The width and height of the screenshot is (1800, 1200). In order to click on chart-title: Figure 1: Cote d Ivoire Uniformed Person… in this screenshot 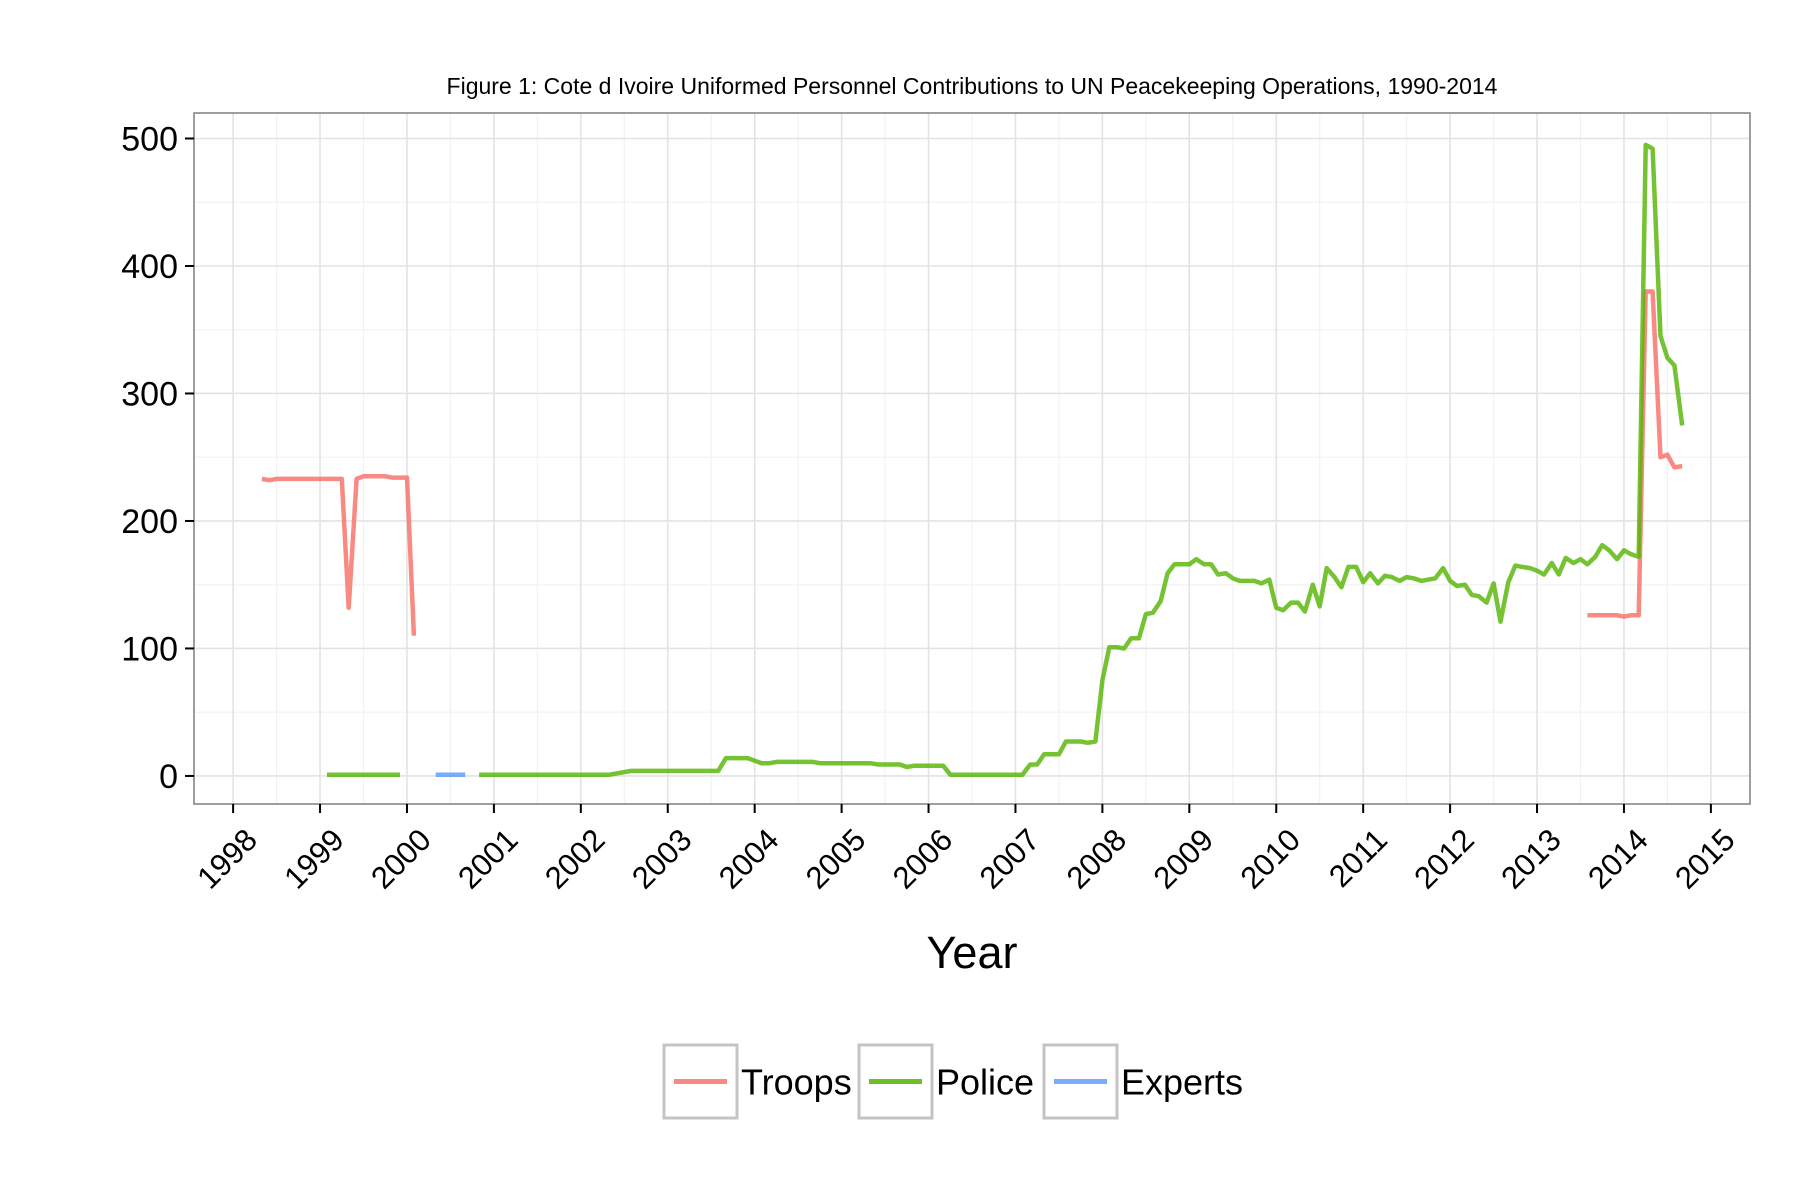, I will do `click(972, 86)`.